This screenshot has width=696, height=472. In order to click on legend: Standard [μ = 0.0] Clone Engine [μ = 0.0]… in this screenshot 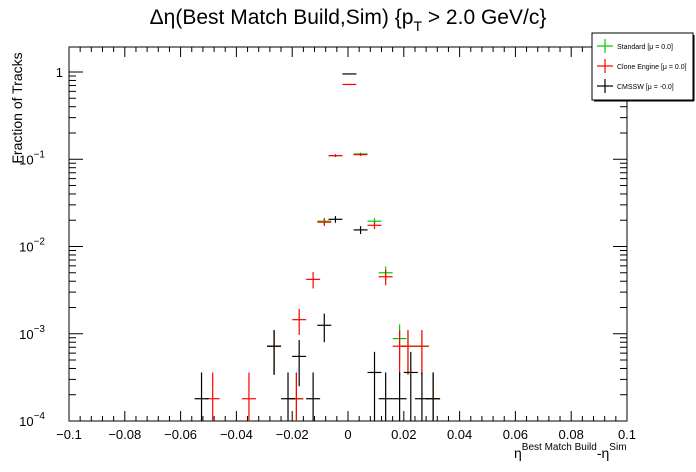, I will do `click(643, 67)`.